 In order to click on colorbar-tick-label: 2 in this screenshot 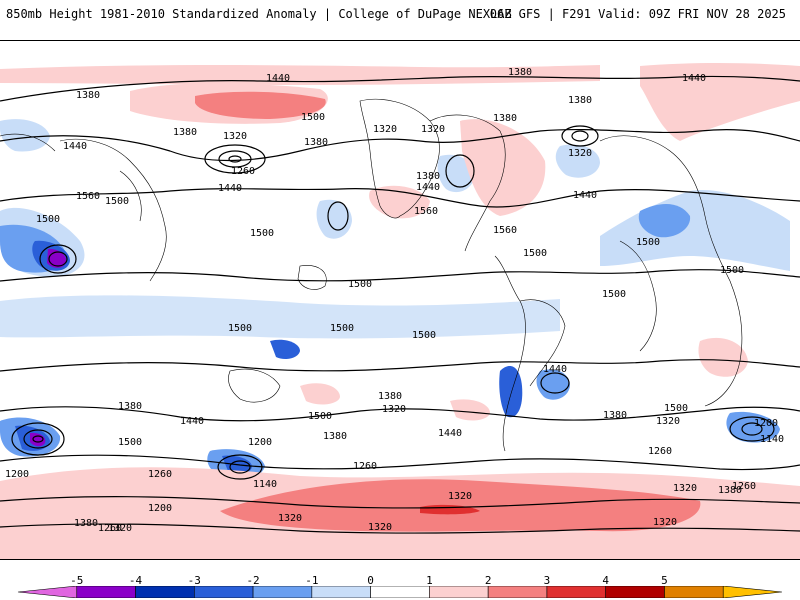, I will do `click(488, 580)`.